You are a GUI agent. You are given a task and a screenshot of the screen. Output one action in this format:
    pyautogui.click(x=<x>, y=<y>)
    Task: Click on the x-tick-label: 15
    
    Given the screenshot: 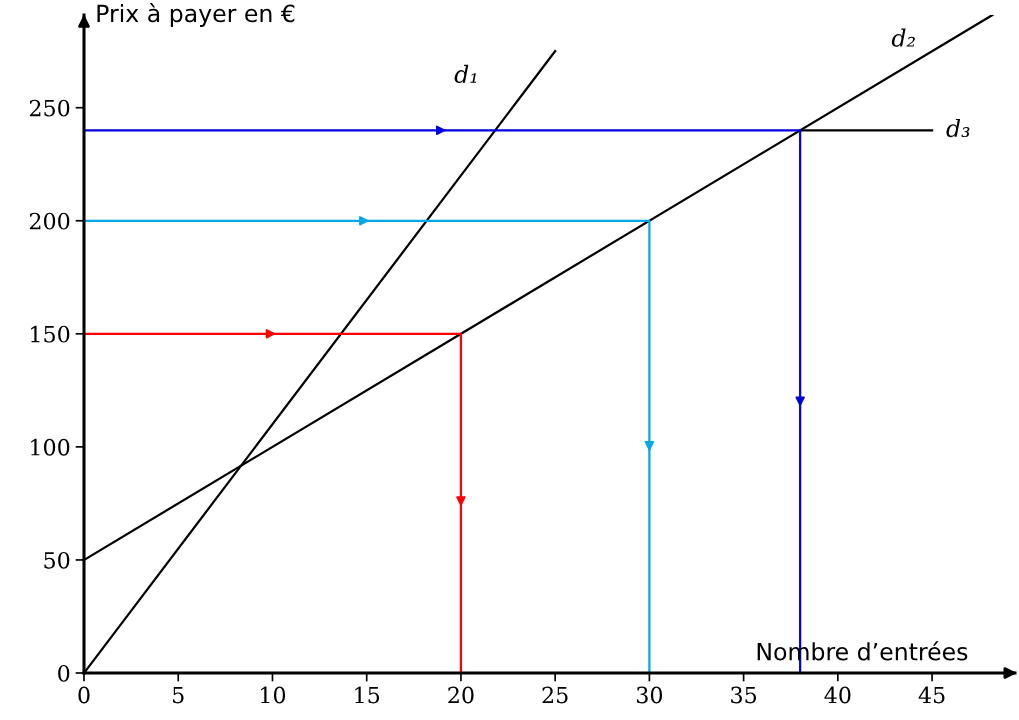 What is the action you would take?
    pyautogui.click(x=367, y=695)
    